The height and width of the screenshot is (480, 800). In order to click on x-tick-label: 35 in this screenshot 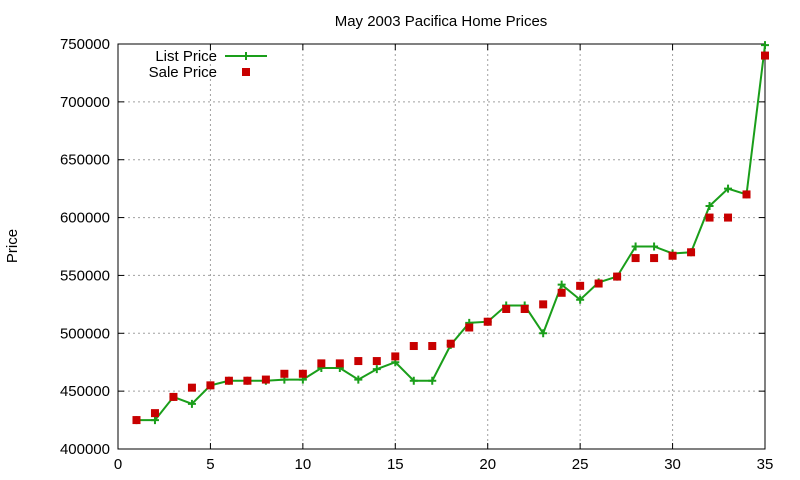, I will do `click(765, 464)`.